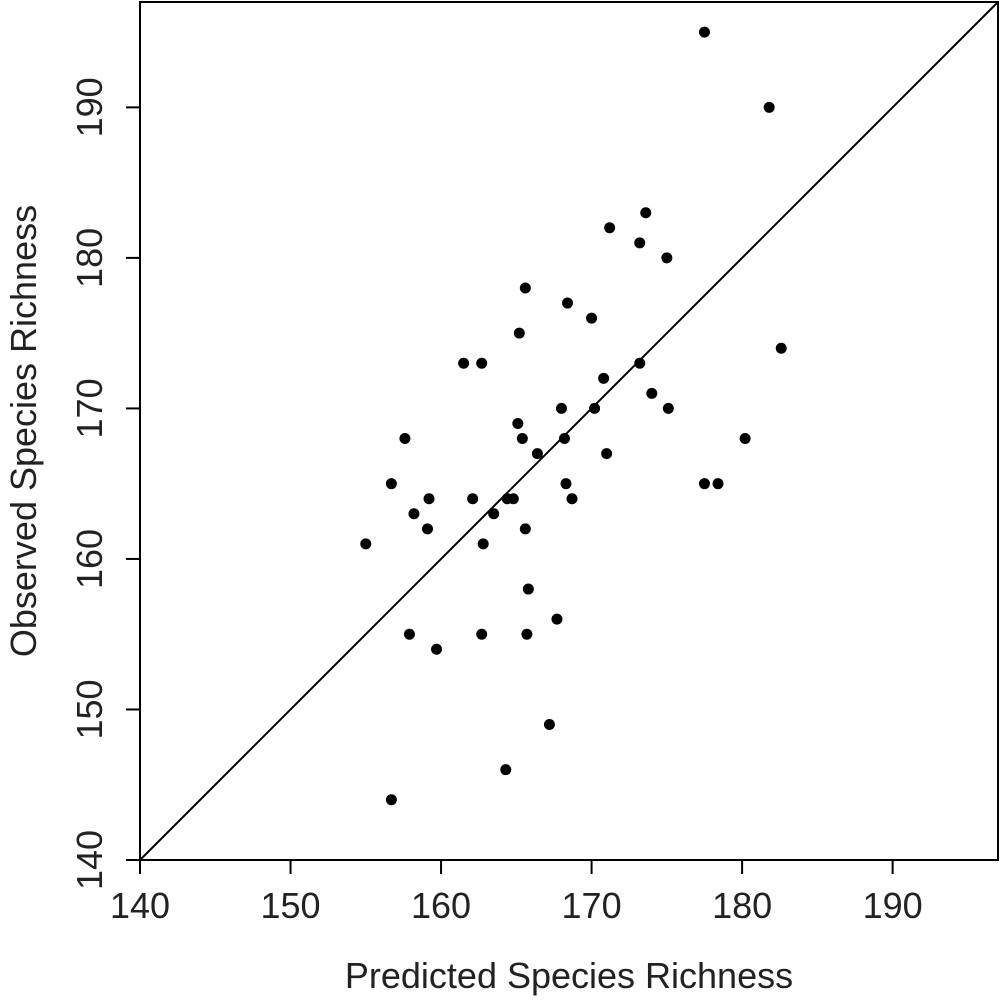 This screenshot has width=1000, height=1000. Describe the element at coordinates (569, 975) in the screenshot. I see `x-axis-label: Predicted Species Richness` at that location.